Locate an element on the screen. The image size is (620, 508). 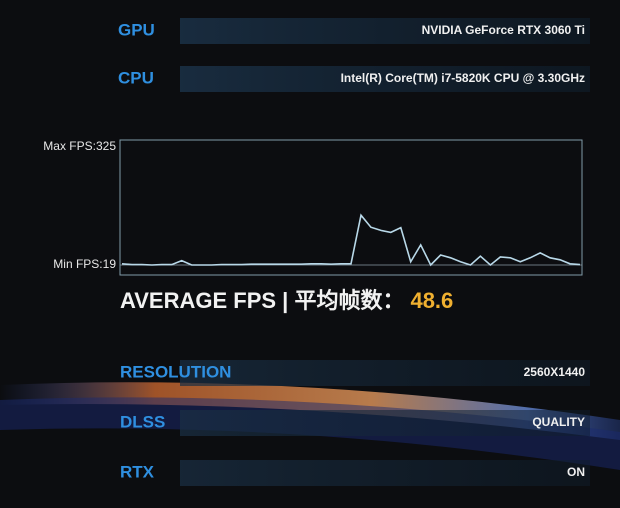
gpu-label: GPU is located at coordinates (136, 29).